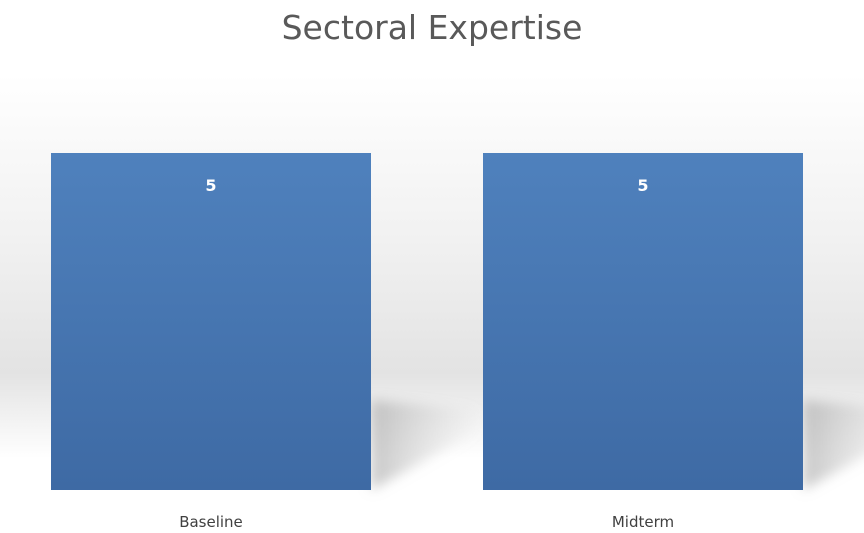 Image resolution: width=864 pixels, height=533 pixels. Describe the element at coordinates (432, 27) in the screenshot. I see `chart-title: Sectoral Expertise` at that location.